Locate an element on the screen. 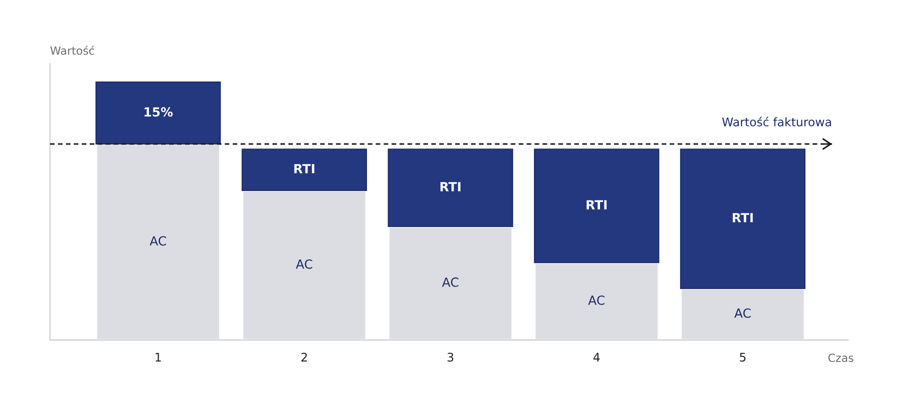 This screenshot has width=900, height=411. x-tick-label: 5 is located at coordinates (743, 357).